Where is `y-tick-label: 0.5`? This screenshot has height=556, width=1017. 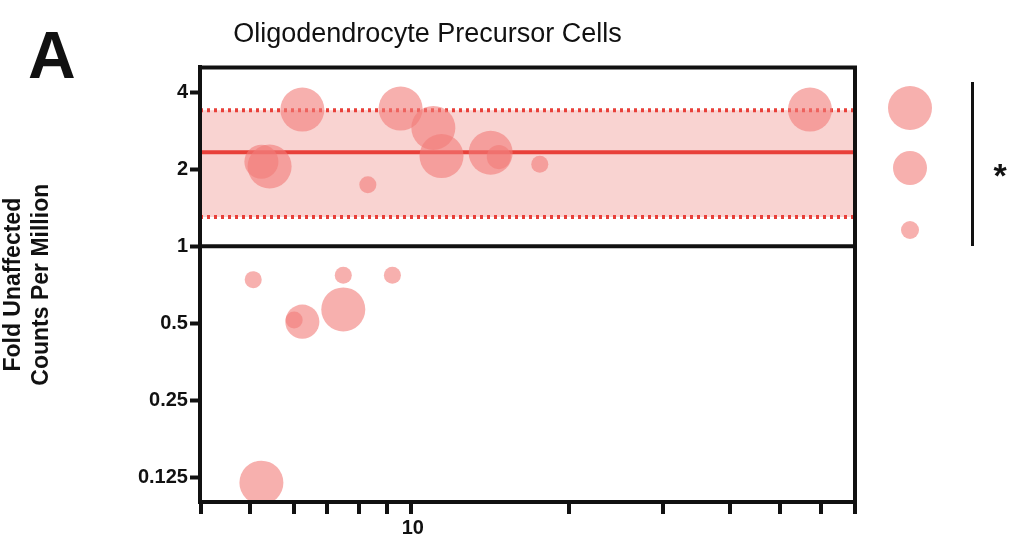 y-tick-label: 0.5 is located at coordinates (174, 321).